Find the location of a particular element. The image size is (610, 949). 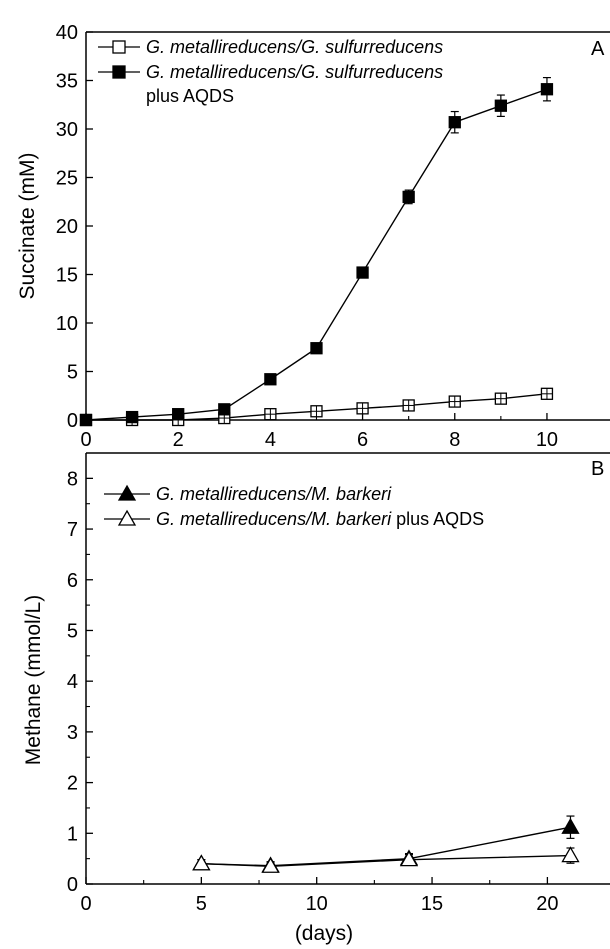

x-tick-label: 6 is located at coordinates (362, 440).